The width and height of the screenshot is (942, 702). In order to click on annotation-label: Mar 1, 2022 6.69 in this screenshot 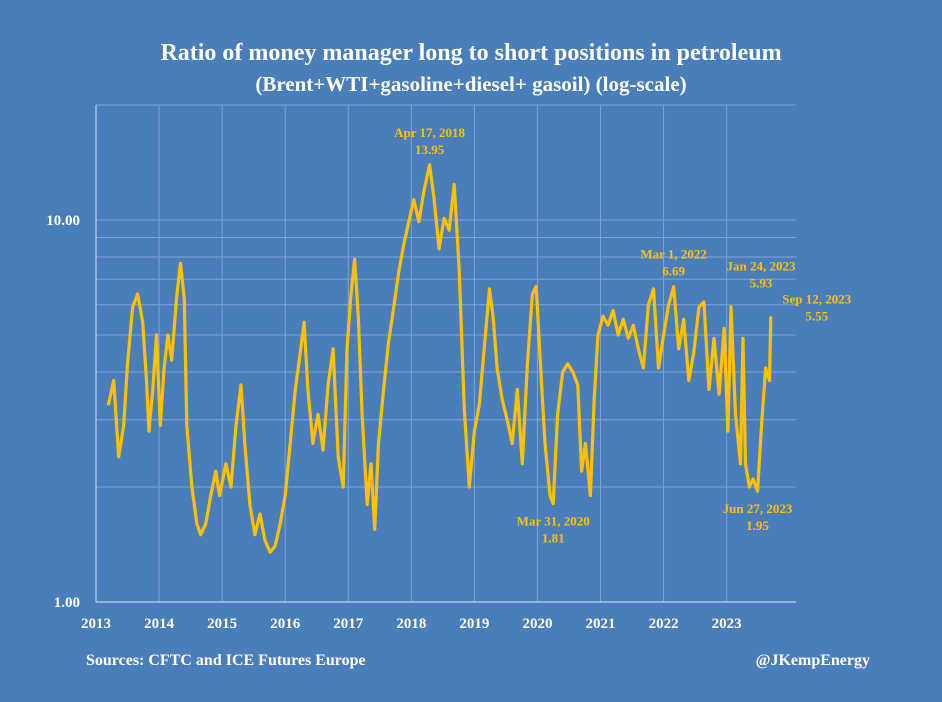, I will do `click(673, 263)`.